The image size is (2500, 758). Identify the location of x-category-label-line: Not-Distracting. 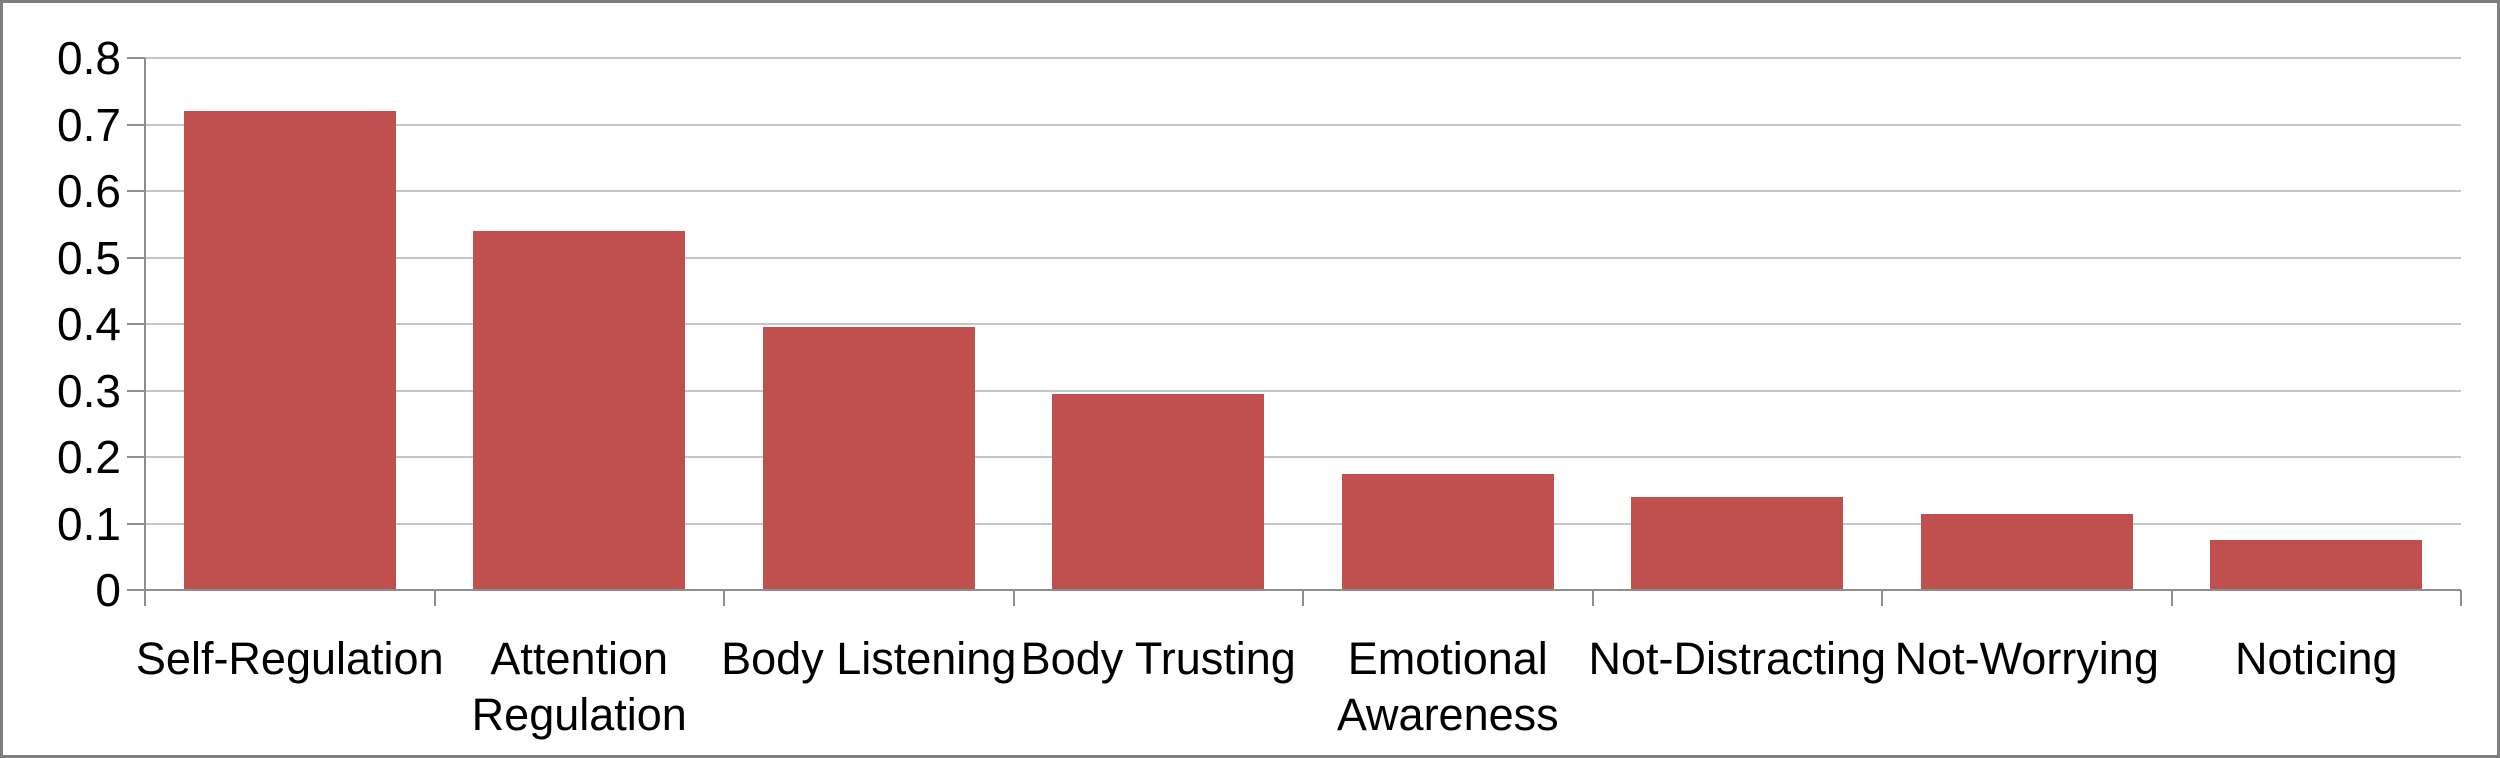
(1737, 658).